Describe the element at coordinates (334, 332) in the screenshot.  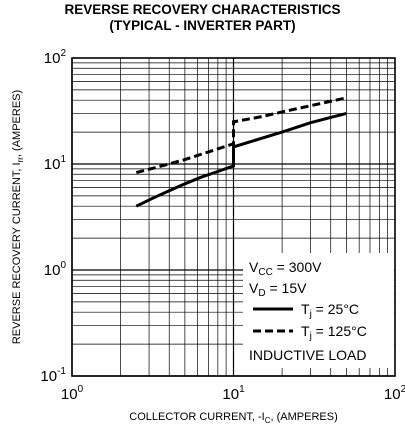
I see `legend-series-label-2: Tj = 125°C` at that location.